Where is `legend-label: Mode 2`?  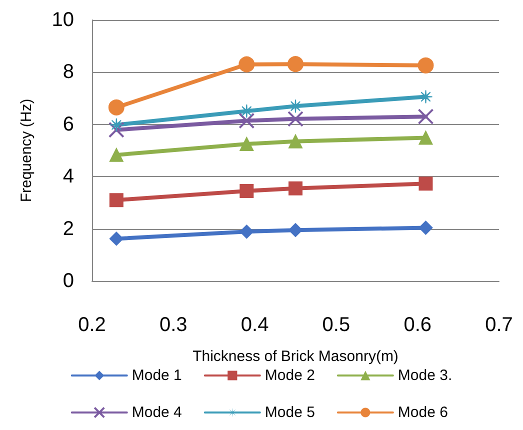
legend-label: Mode 2 is located at coordinates (289, 375).